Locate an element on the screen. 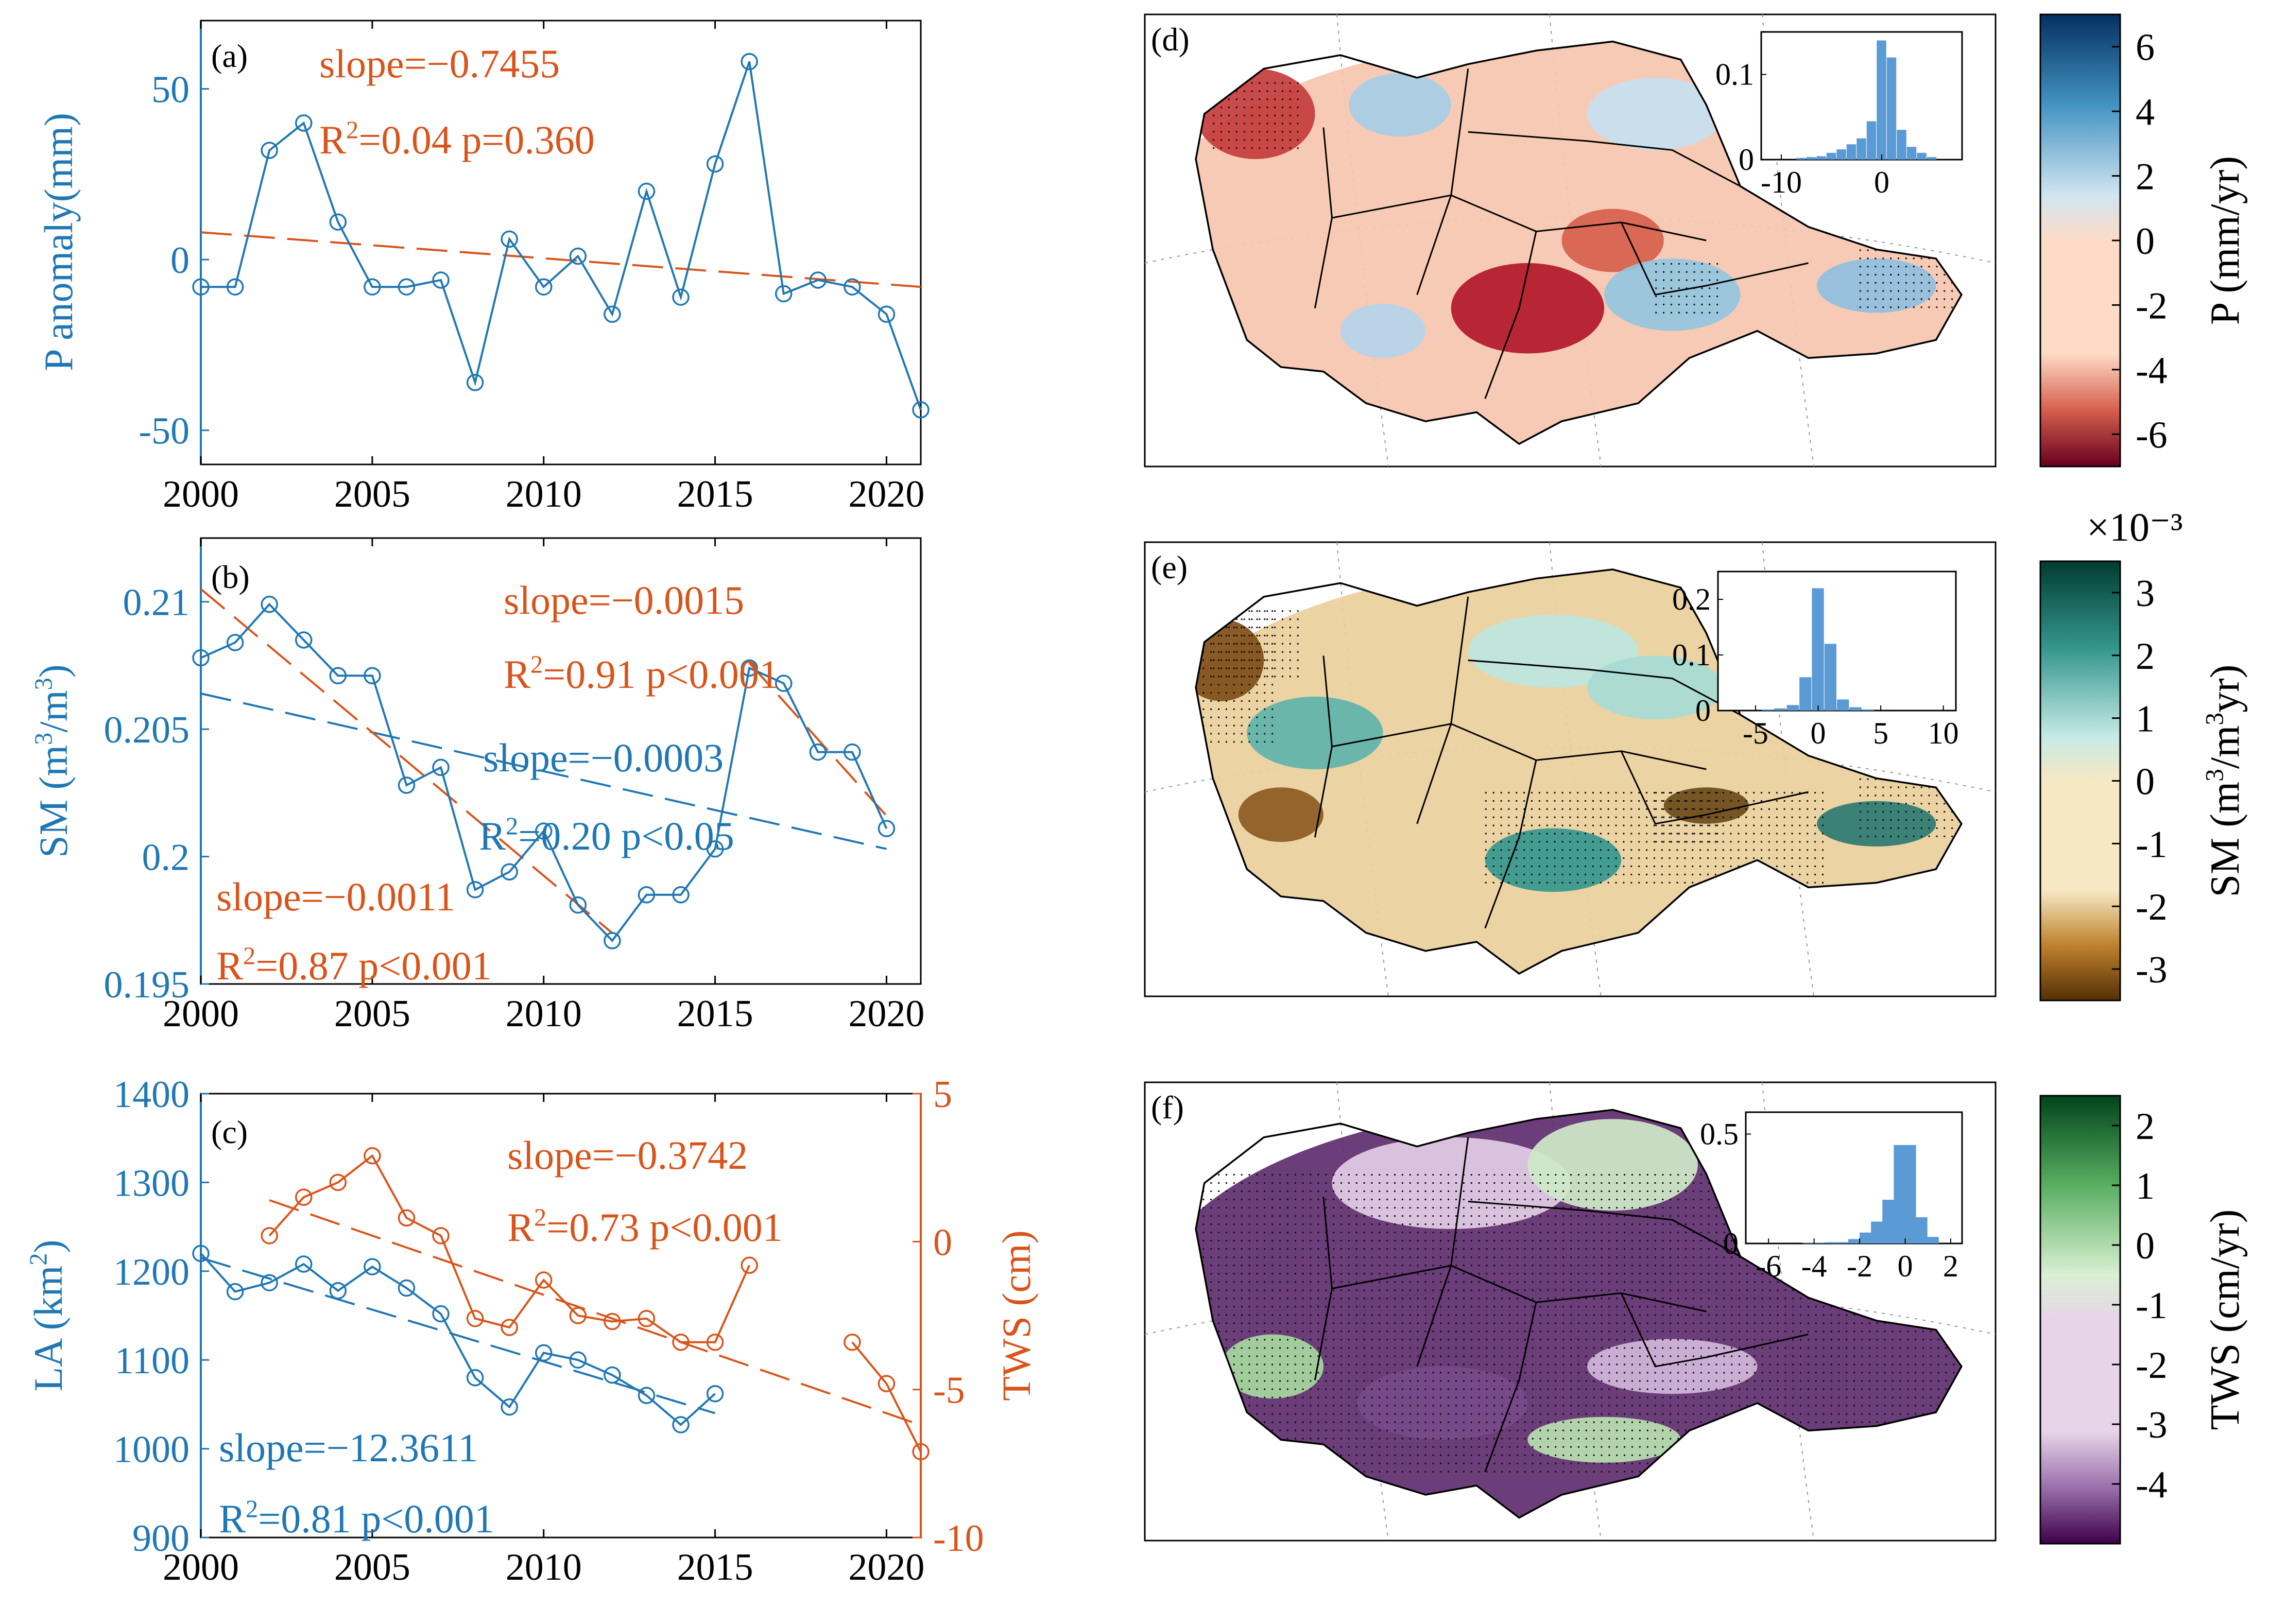  histogram-bar is located at coordinates (1801, 159).